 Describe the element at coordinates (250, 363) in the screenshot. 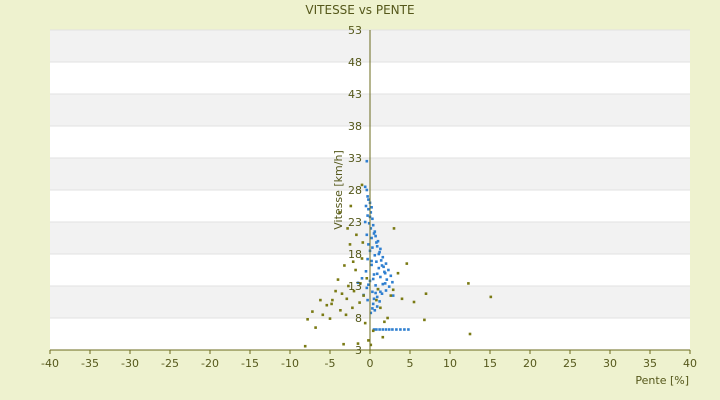

I see `x-tick-label: -15` at that location.